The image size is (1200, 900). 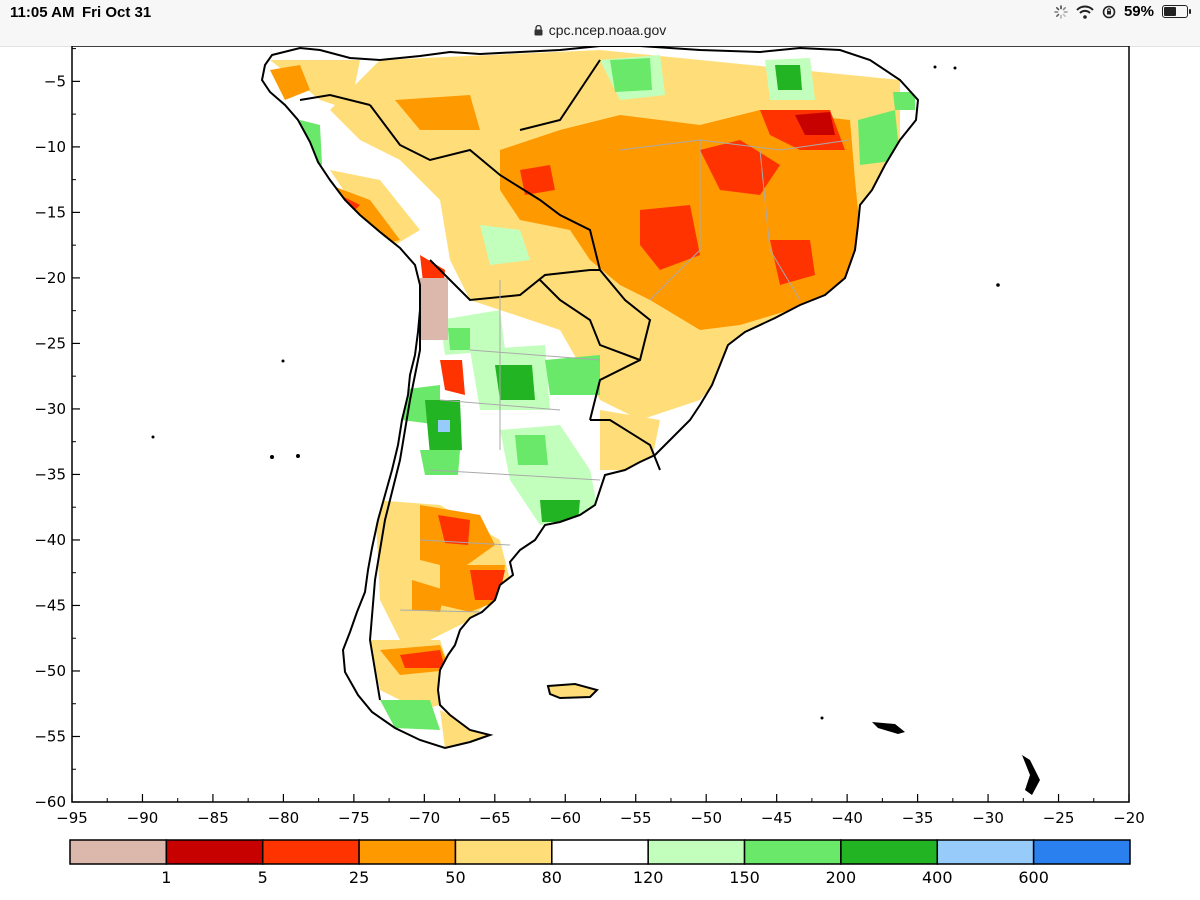 I want to click on y-tick-label: −40, so click(x=50, y=540).